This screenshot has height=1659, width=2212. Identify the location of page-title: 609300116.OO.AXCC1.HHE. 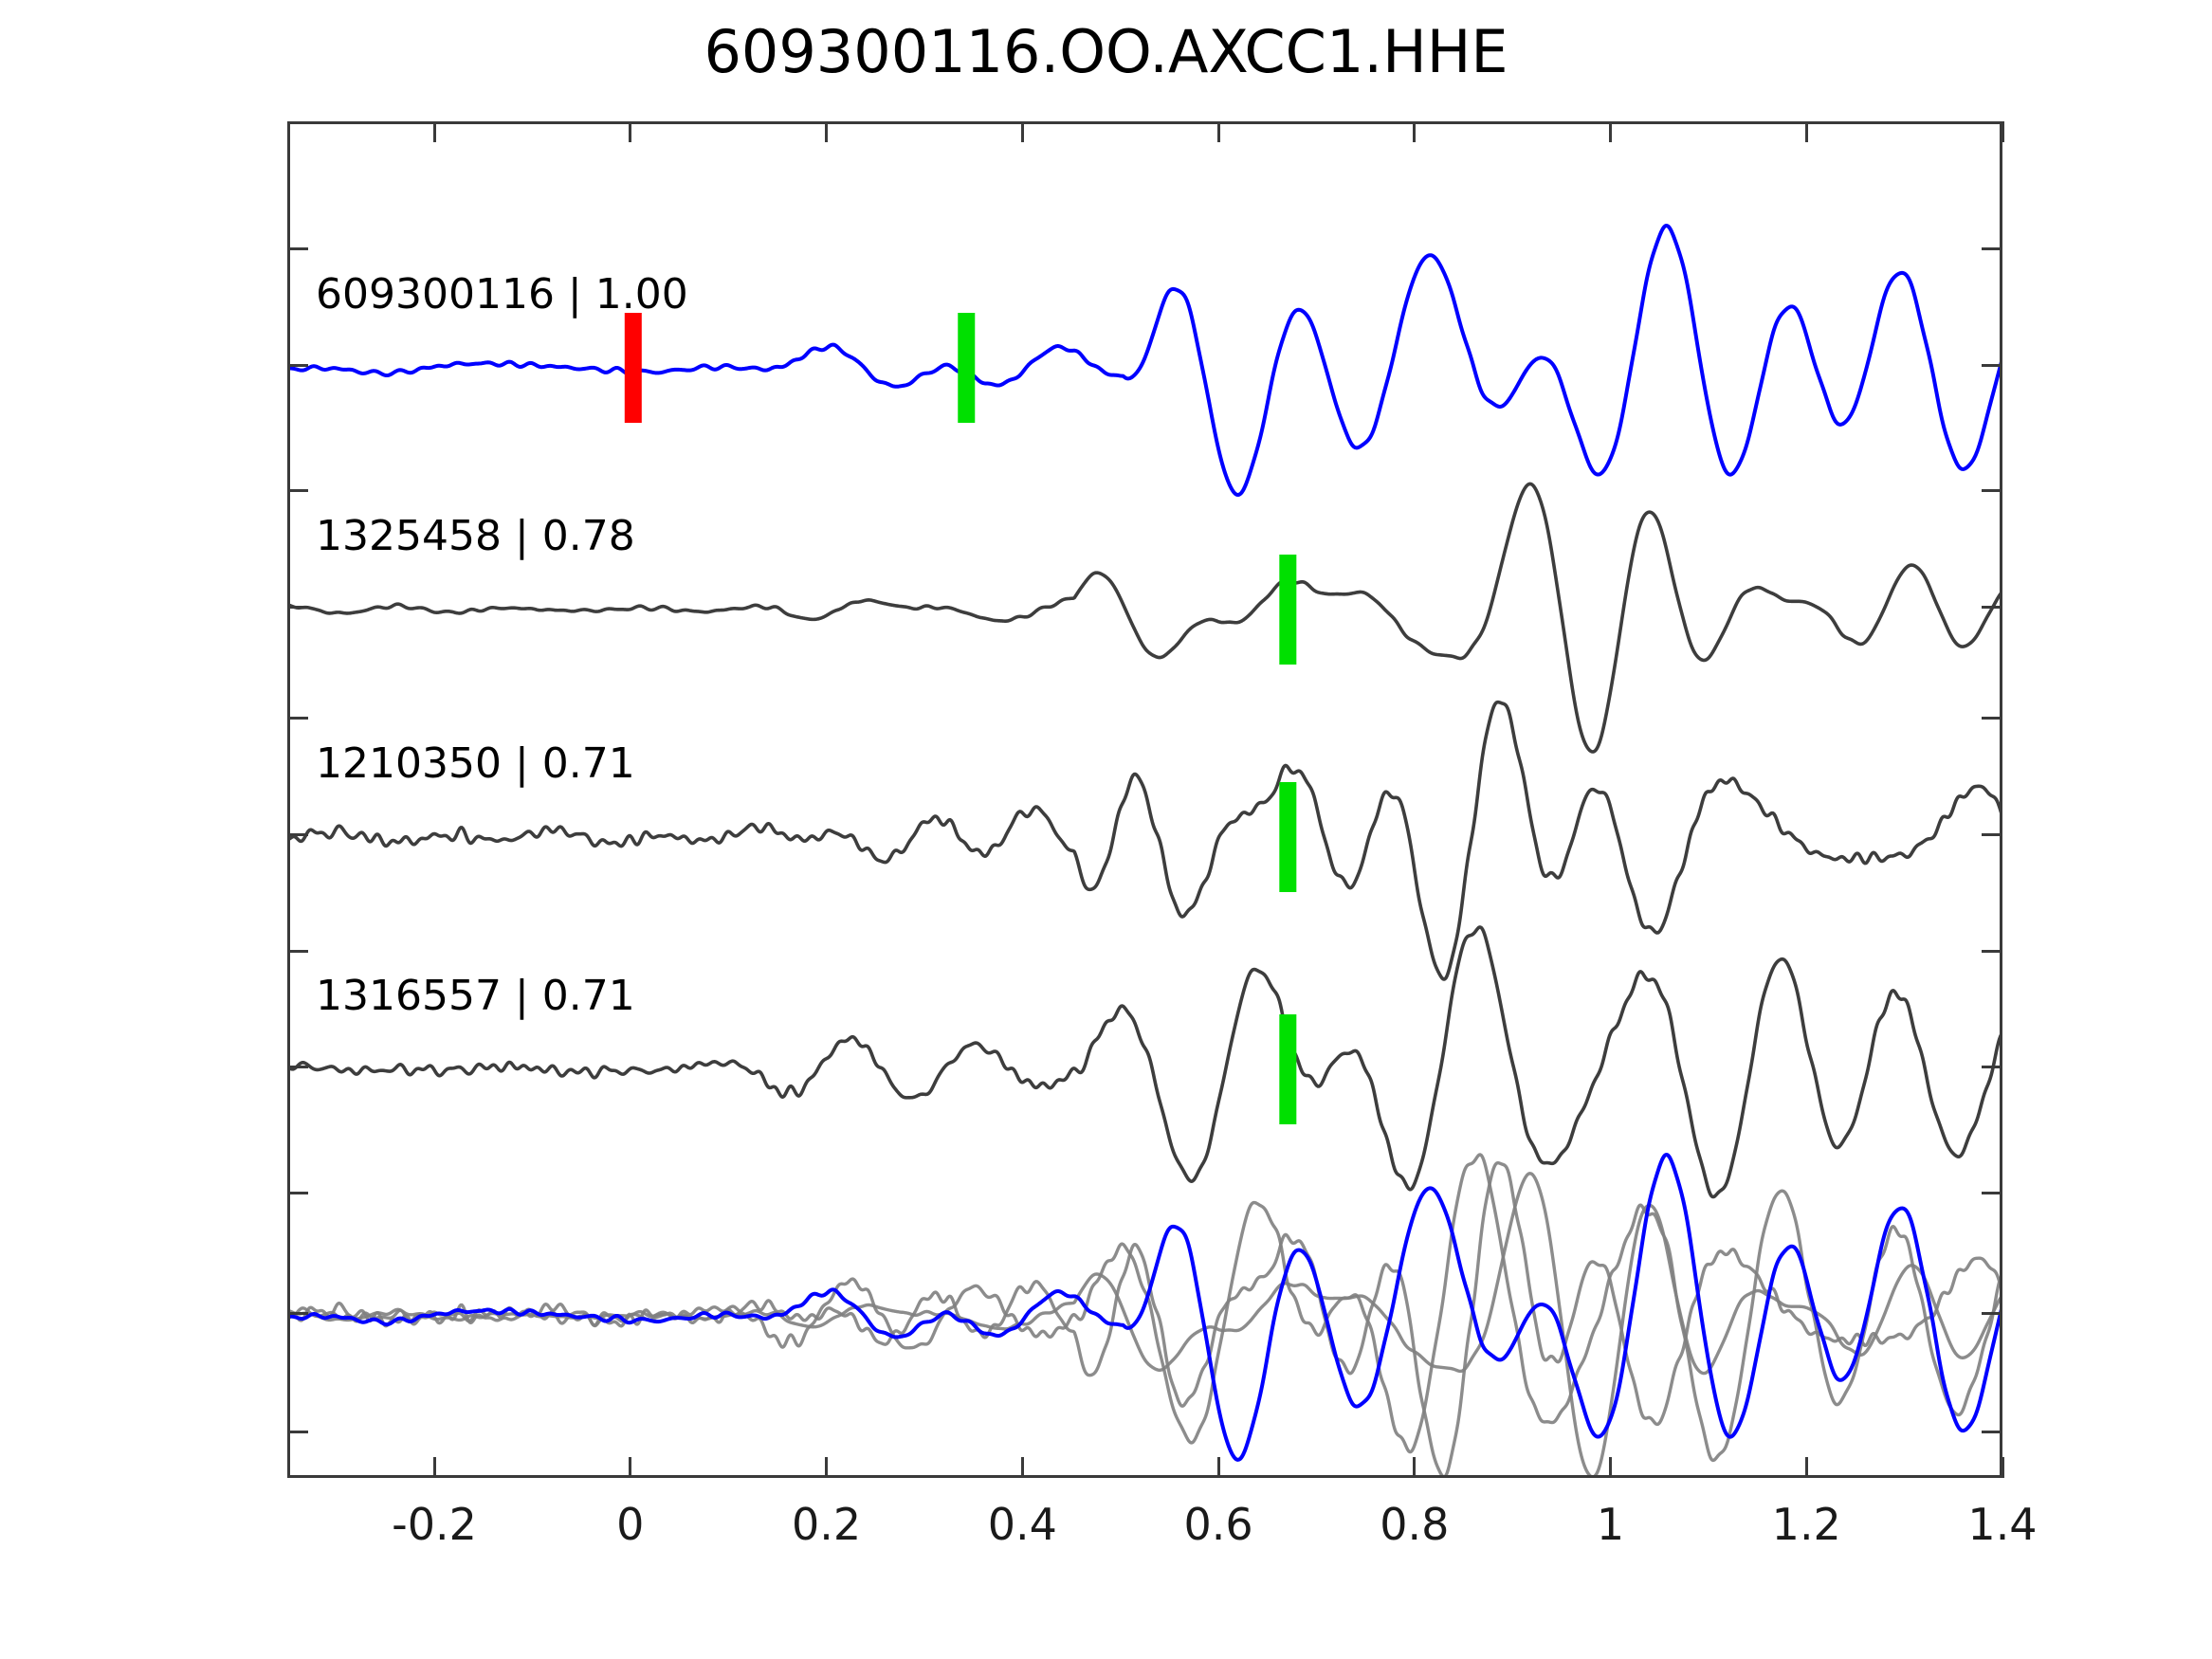
(1106, 51).